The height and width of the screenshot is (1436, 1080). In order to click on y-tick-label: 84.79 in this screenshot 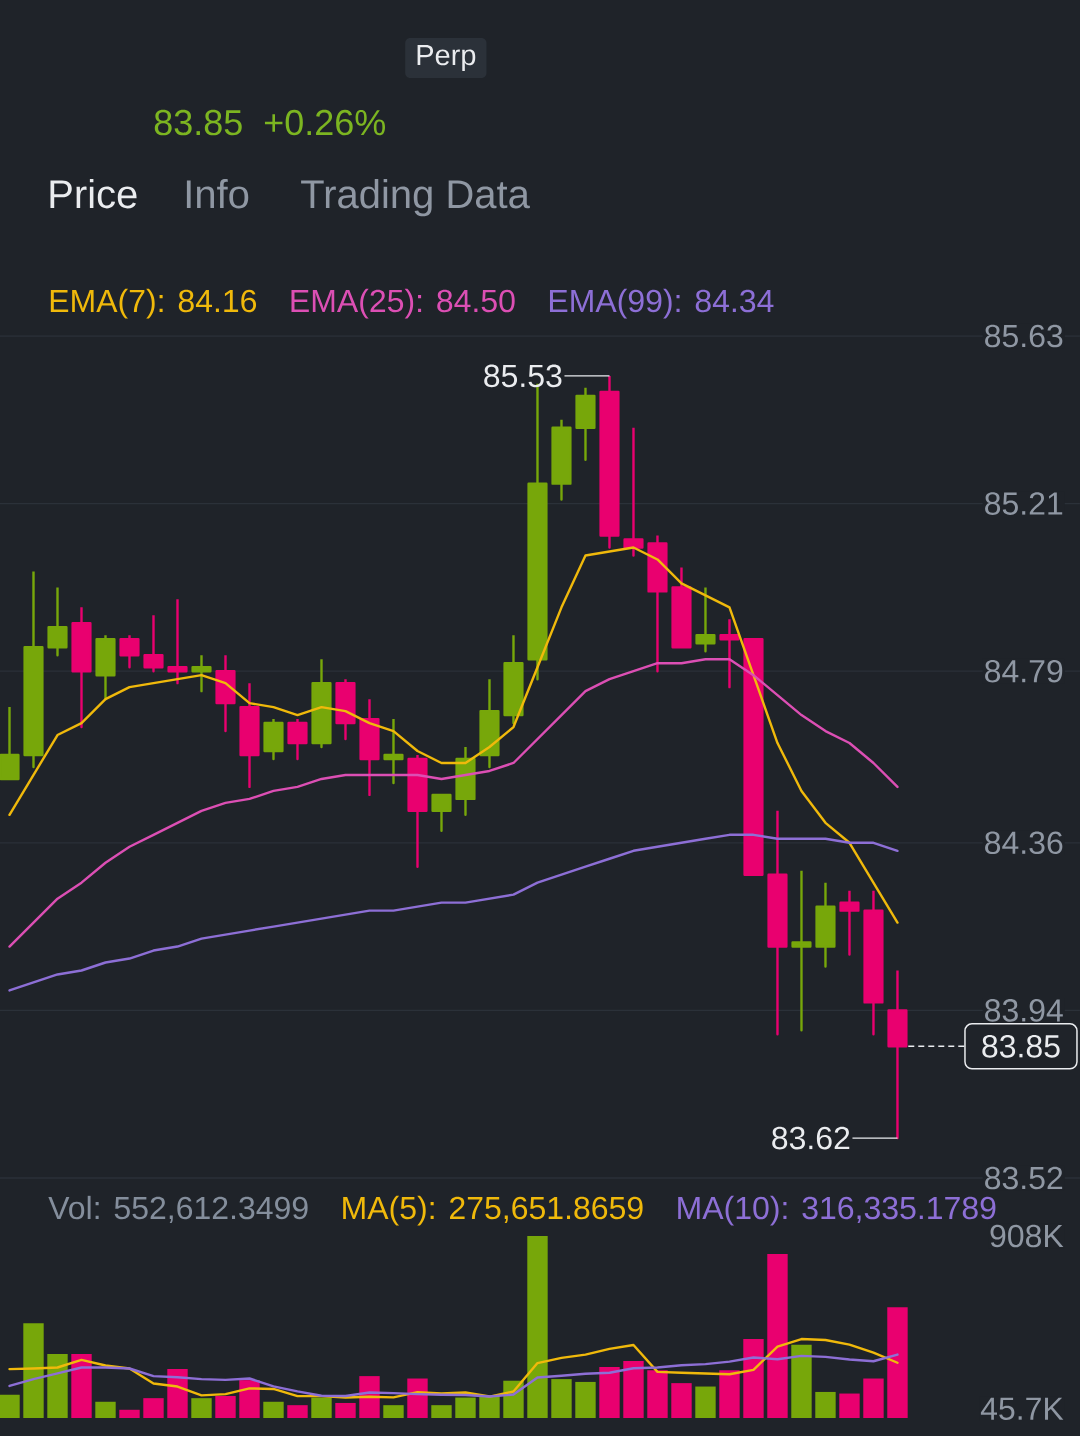, I will do `click(1024, 671)`.